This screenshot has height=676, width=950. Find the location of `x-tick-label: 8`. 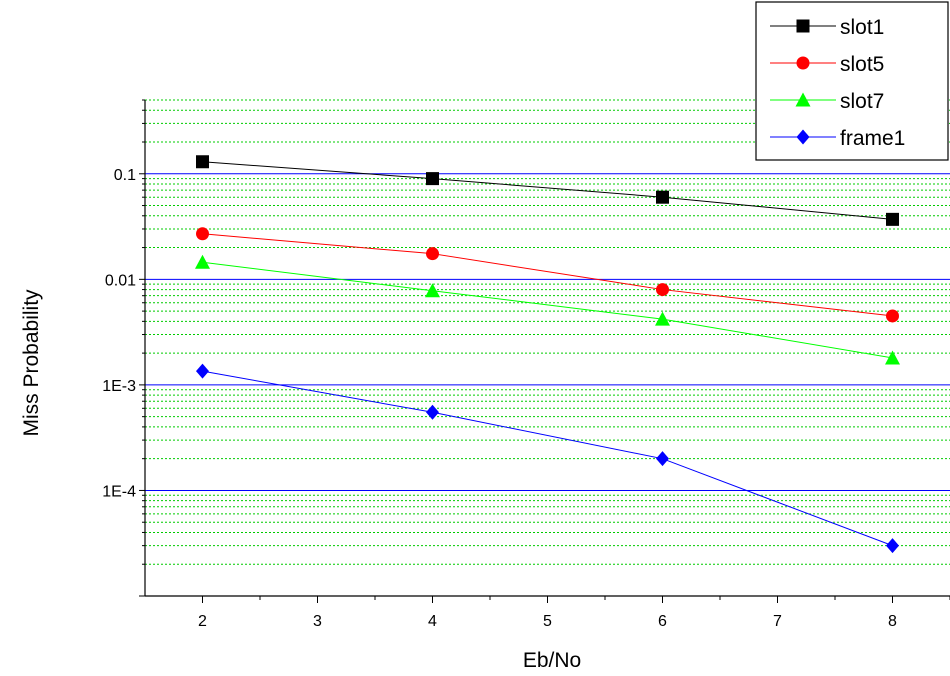

x-tick-label: 8 is located at coordinates (892, 621).